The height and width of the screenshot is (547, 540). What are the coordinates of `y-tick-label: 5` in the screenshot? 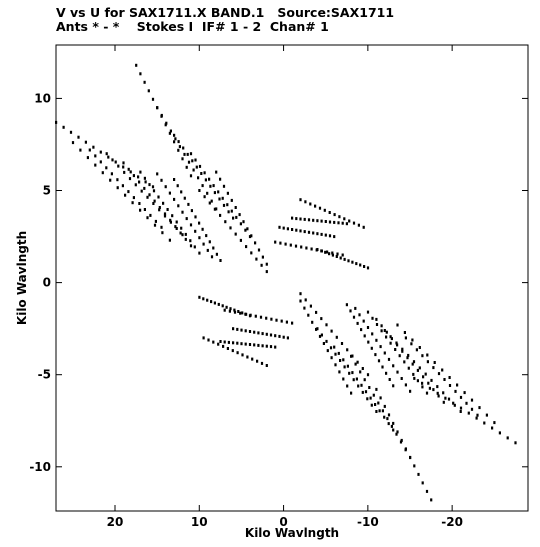 It's located at (47, 191).